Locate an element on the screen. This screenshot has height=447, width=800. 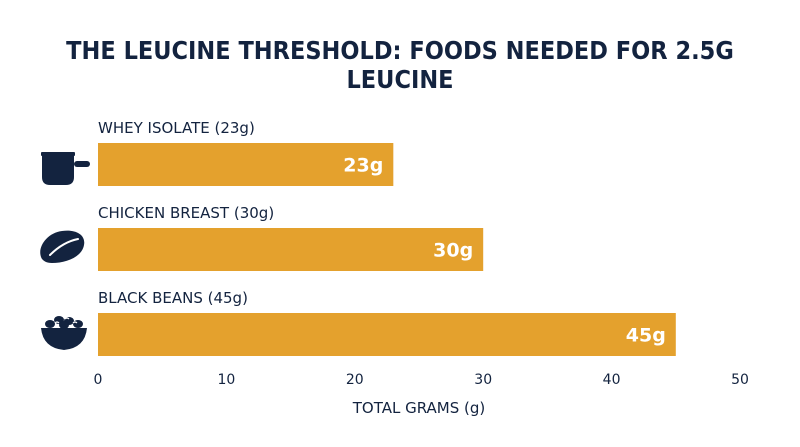
category-label: WHEY ISOLATE (23g) is located at coordinates (176, 128).